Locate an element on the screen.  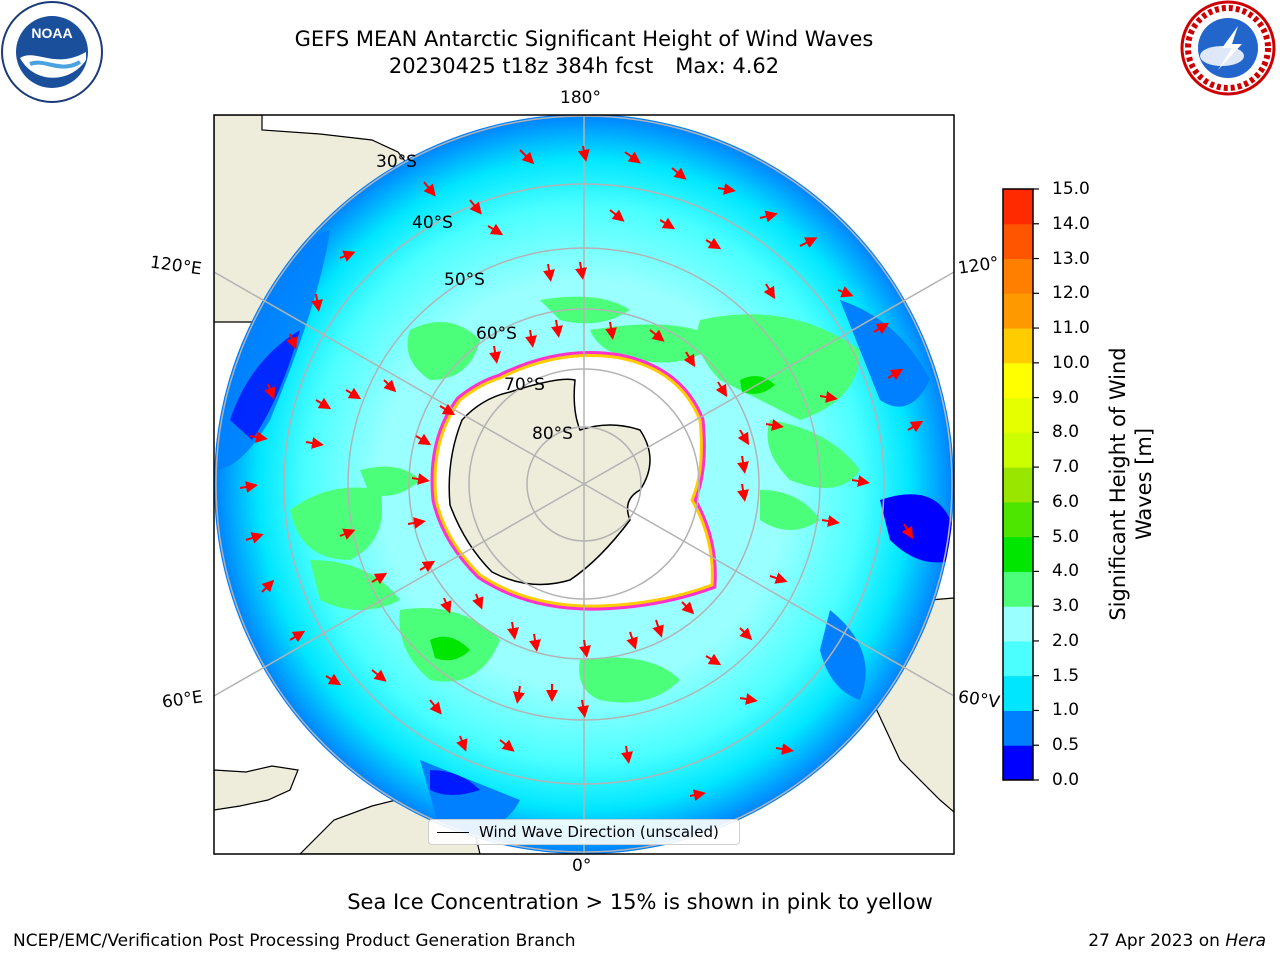
colorbar is located at coordinates (1021, 484).